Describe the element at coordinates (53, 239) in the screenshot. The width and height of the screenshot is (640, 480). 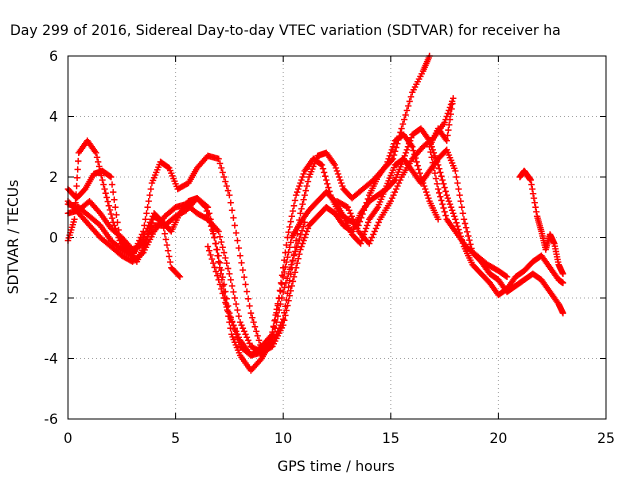
I see `y-tick-label: 0` at that location.